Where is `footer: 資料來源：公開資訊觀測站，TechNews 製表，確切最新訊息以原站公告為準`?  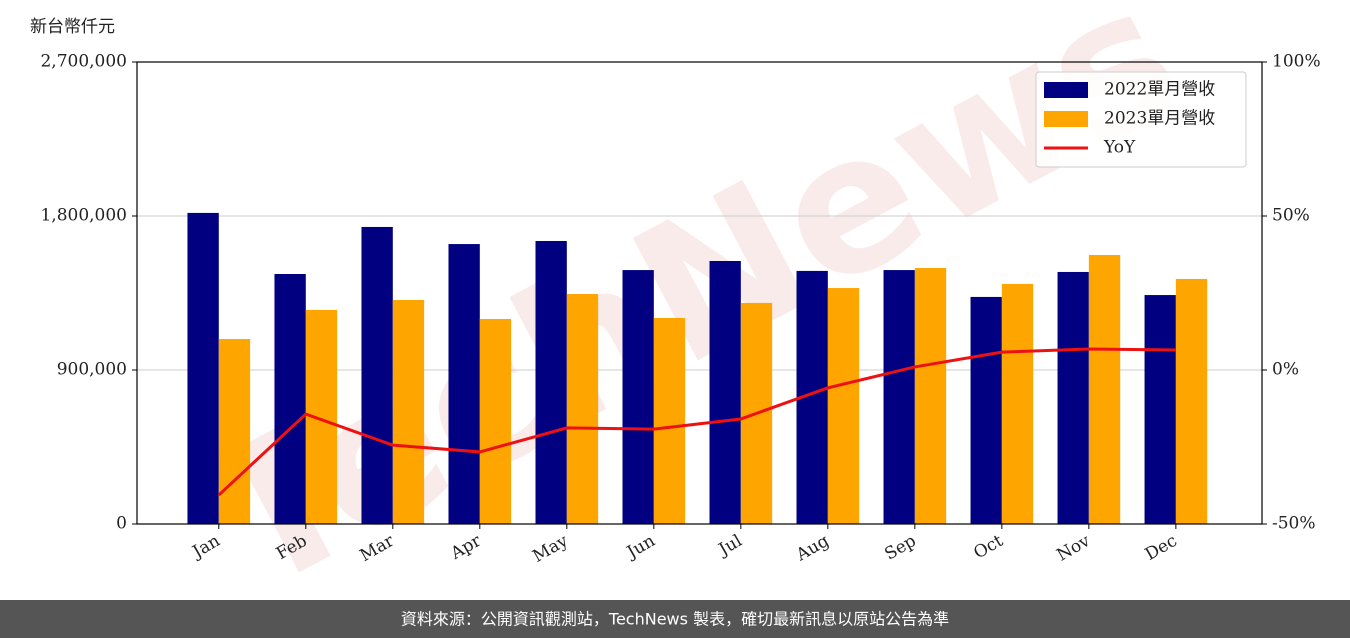 footer: 資料來源：公開資訊觀測站，TechNews 製表，確切最新訊息以原站公告為準 is located at coordinates (675, 619).